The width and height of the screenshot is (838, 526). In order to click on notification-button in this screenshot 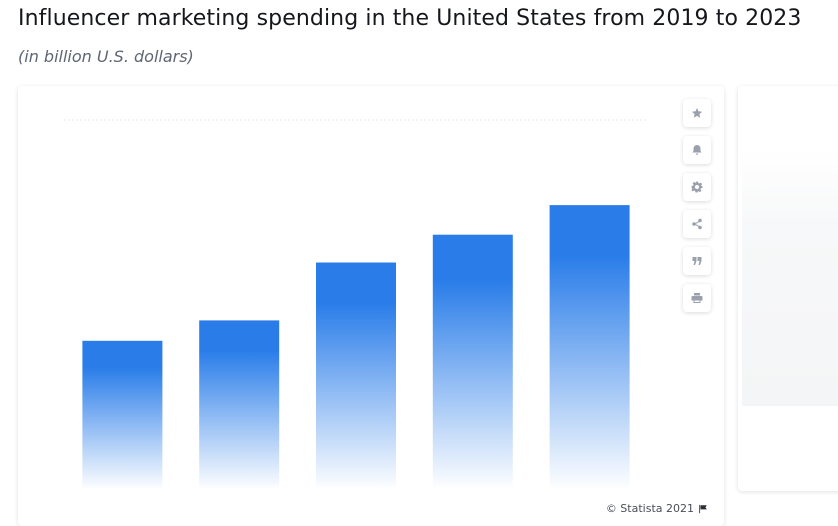, I will do `click(697, 150)`.